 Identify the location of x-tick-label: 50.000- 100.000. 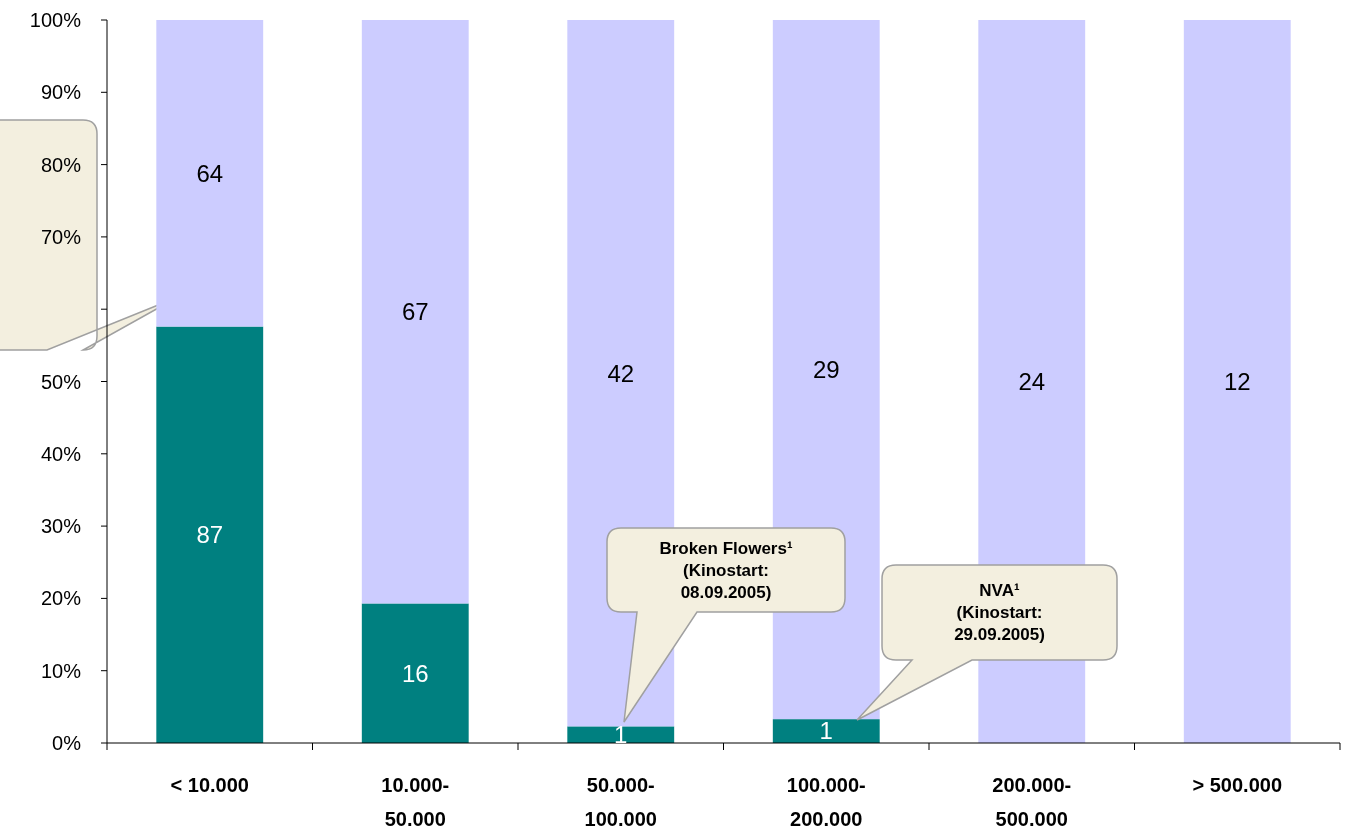
(620, 802).